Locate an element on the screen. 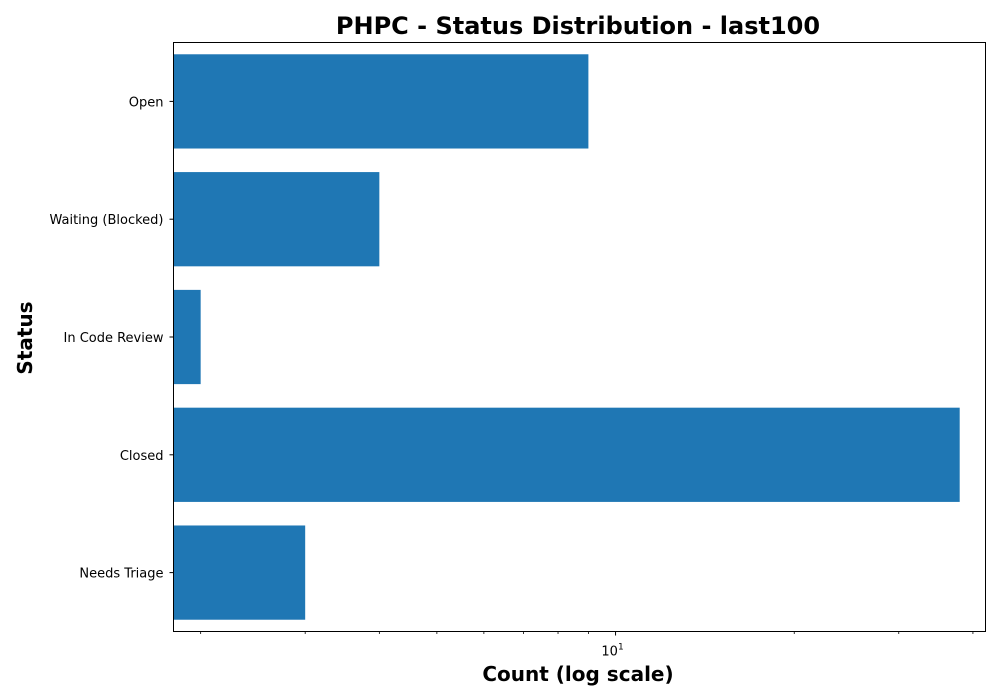 This screenshot has height=700, width=1000. x-axis-label: Count (log scale) is located at coordinates (577, 674).